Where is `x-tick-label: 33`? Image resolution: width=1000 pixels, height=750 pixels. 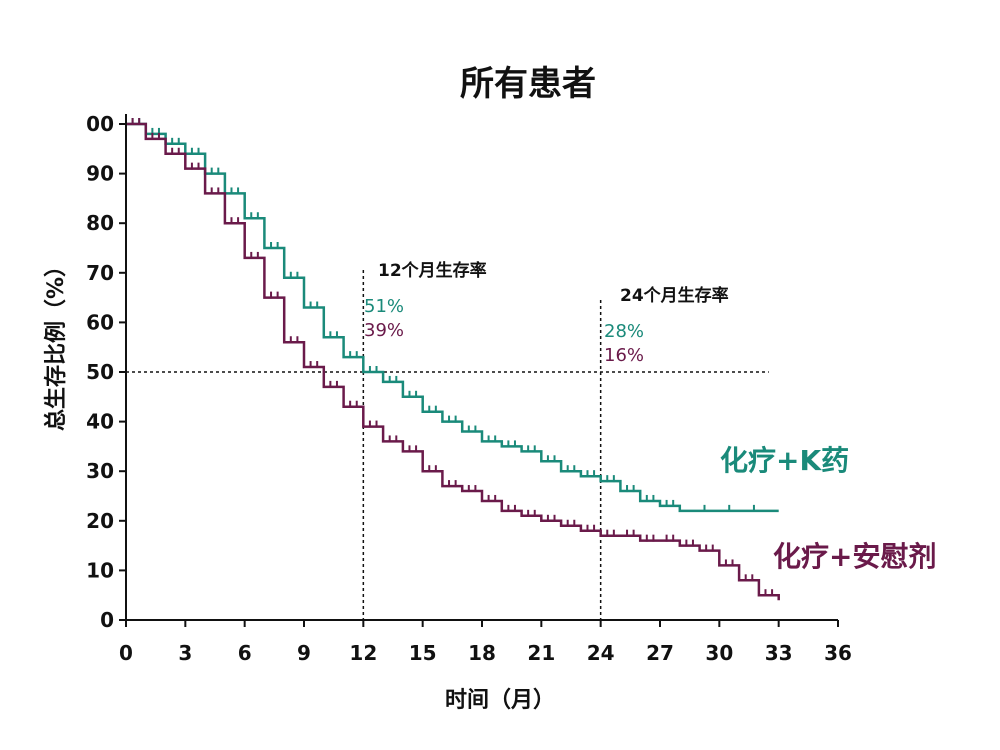
x-tick-label: 33 is located at coordinates (779, 653).